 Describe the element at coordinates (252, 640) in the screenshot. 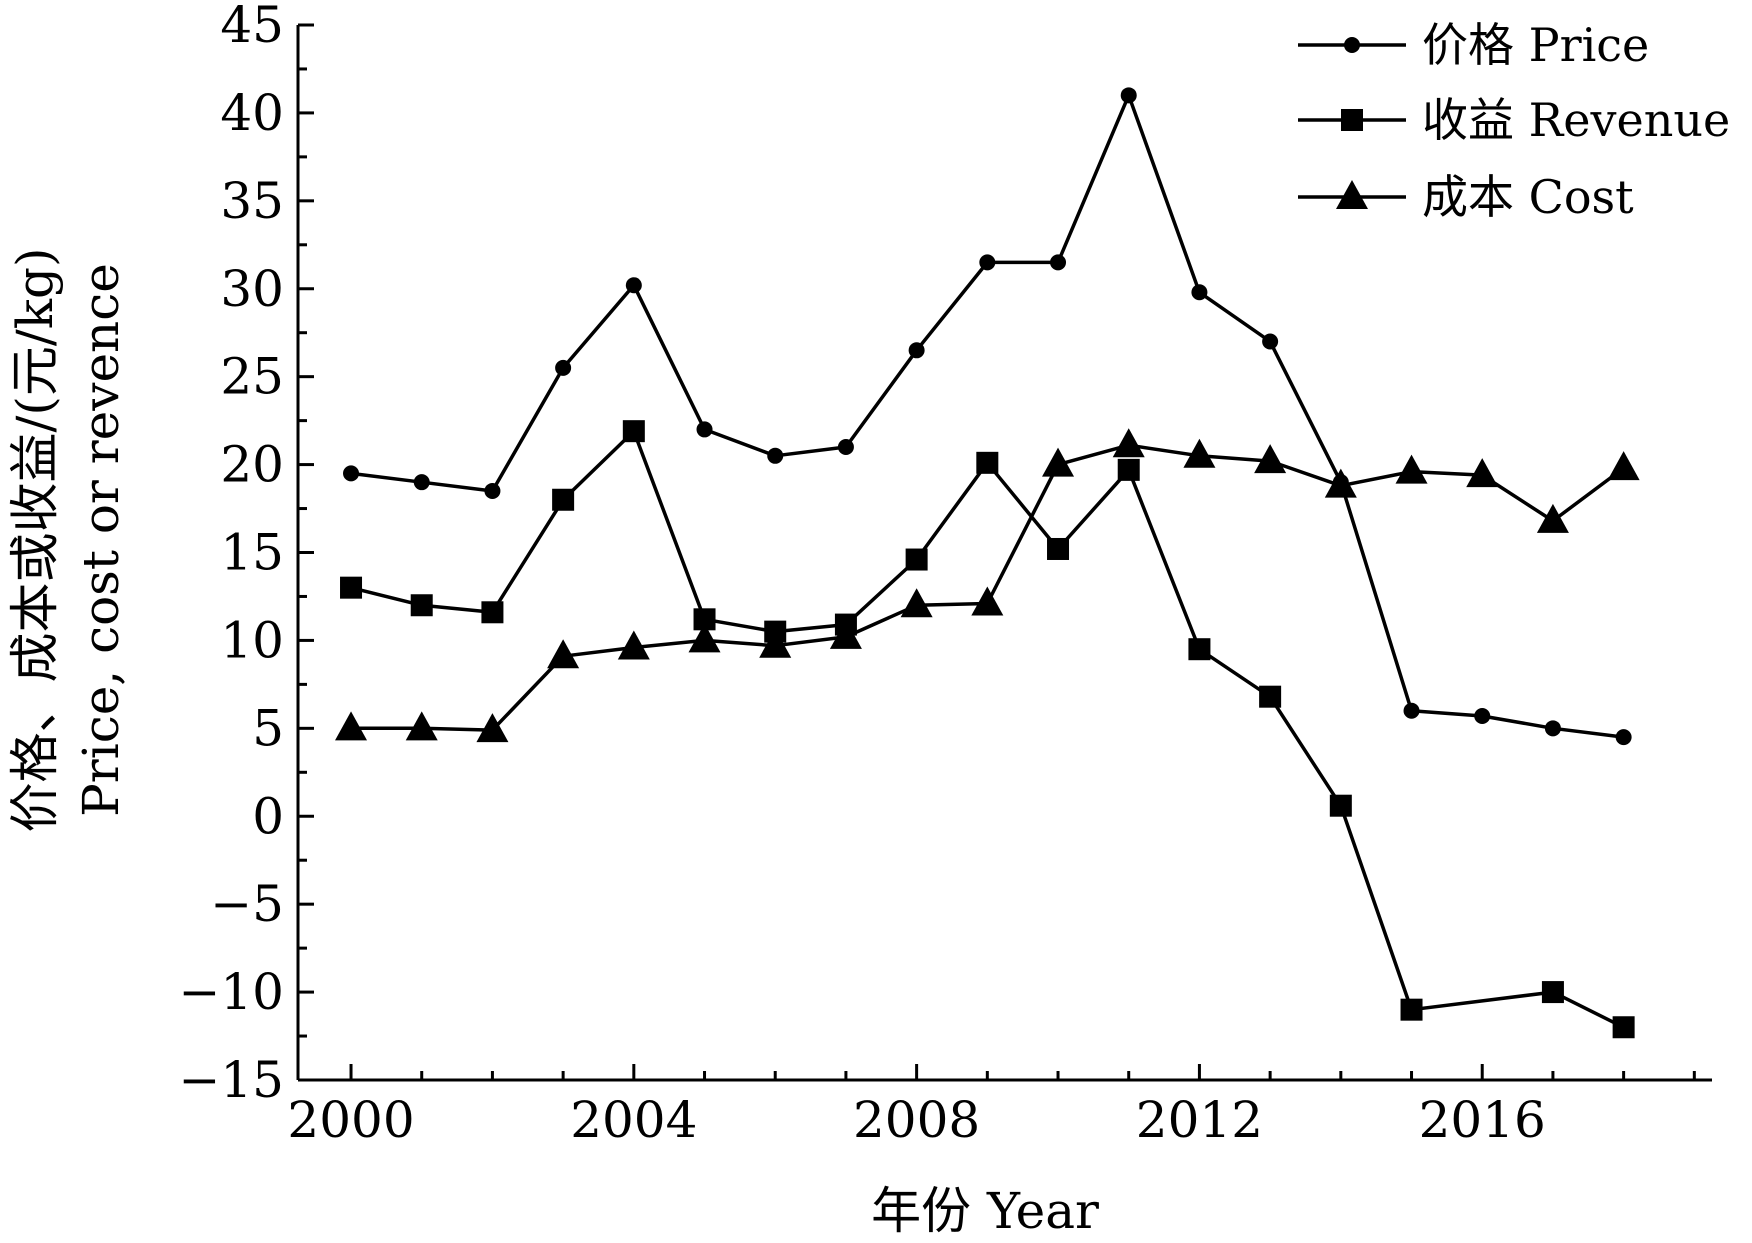

I see `y-tick-label: 10` at that location.